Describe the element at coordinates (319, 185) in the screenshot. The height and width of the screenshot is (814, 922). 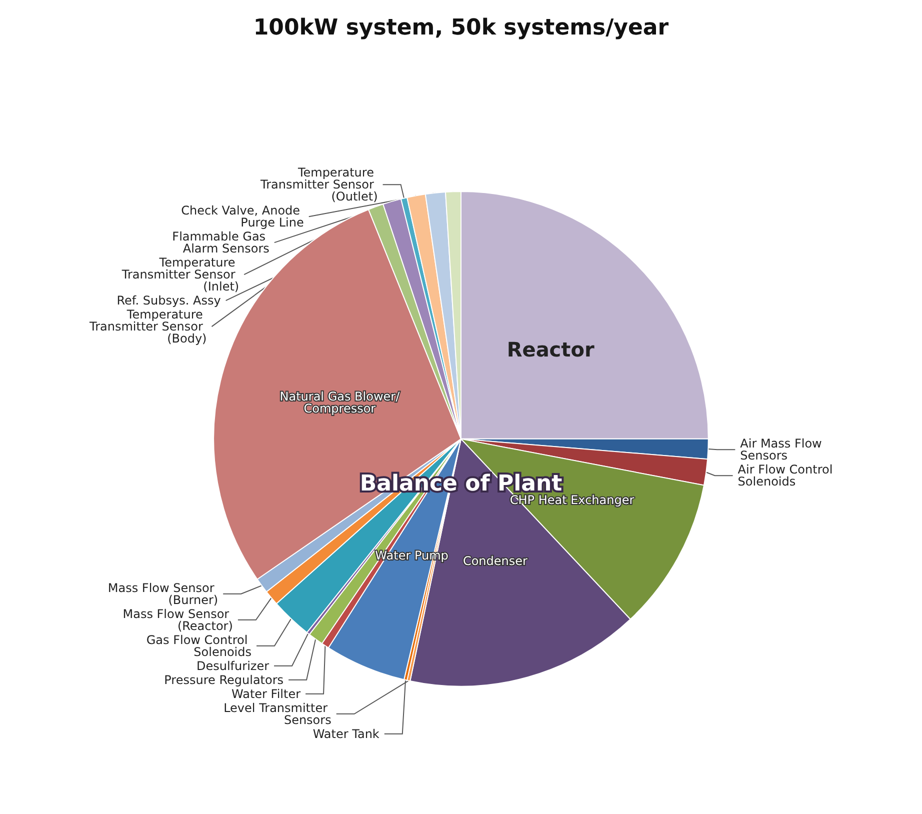
I see `slice-label: Temperature Transmitter Sensor (Outlet)` at that location.